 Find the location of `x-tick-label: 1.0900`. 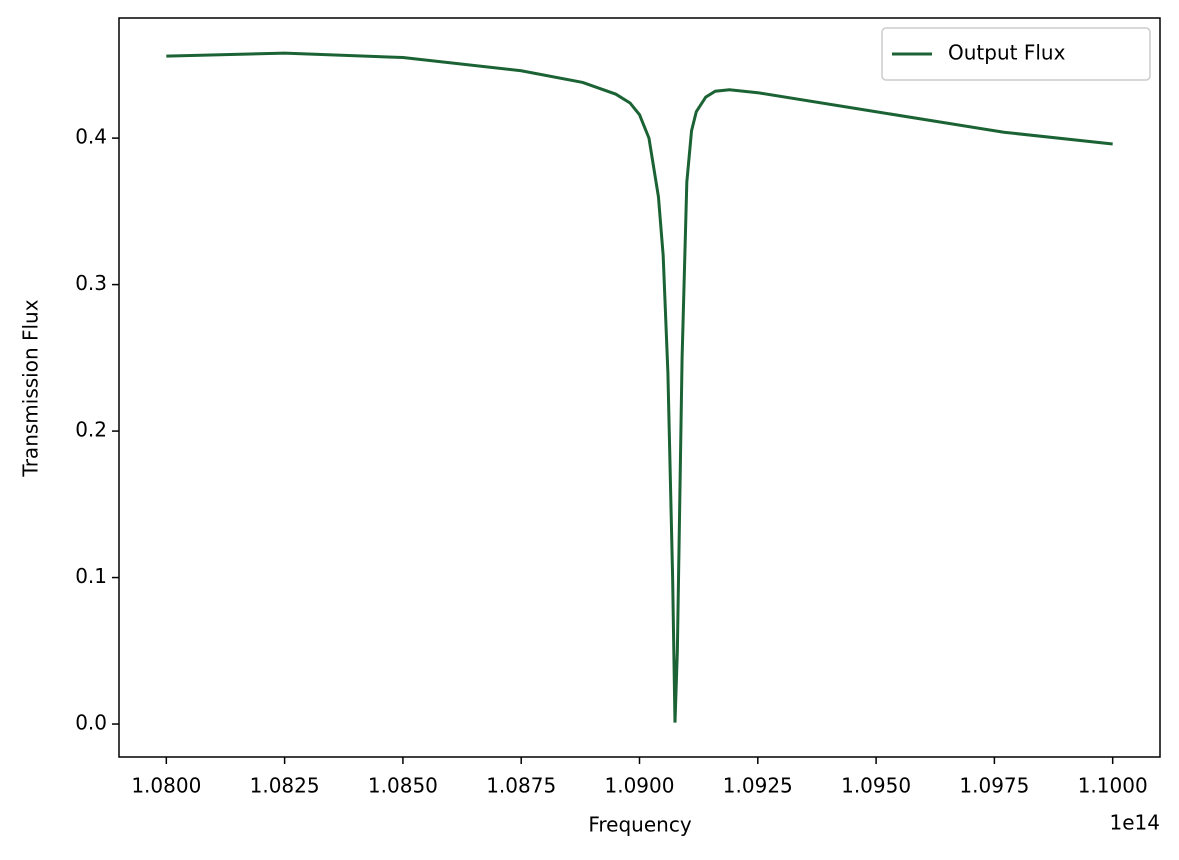

x-tick-label: 1.0900 is located at coordinates (640, 786).